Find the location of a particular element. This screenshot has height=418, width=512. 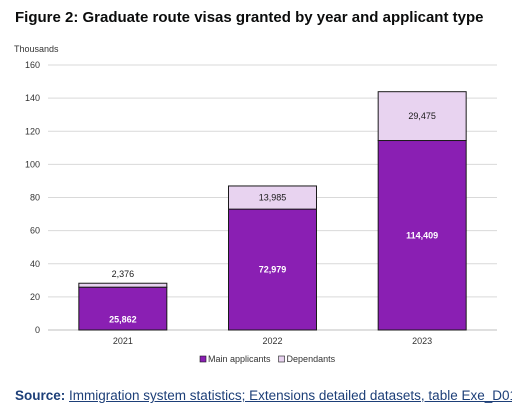

x-tick-label: 2021 is located at coordinates (123, 341).